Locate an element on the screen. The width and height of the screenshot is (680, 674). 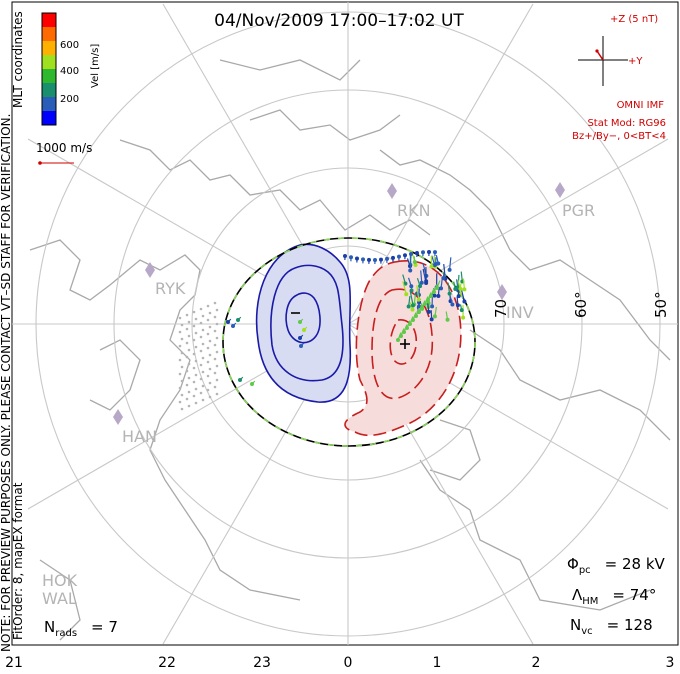
mlt-tick-0: 0 is located at coordinates (348, 663).